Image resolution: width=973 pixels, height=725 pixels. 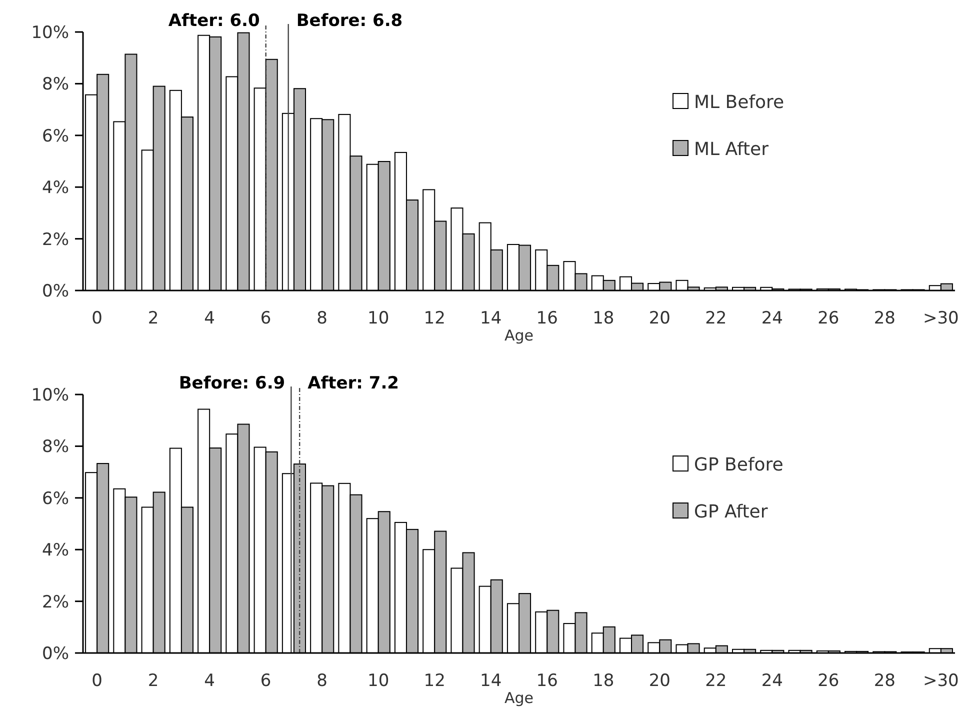 What do you see at coordinates (732, 149) in the screenshot?
I see `legend-label: ML After` at bounding box center [732, 149].